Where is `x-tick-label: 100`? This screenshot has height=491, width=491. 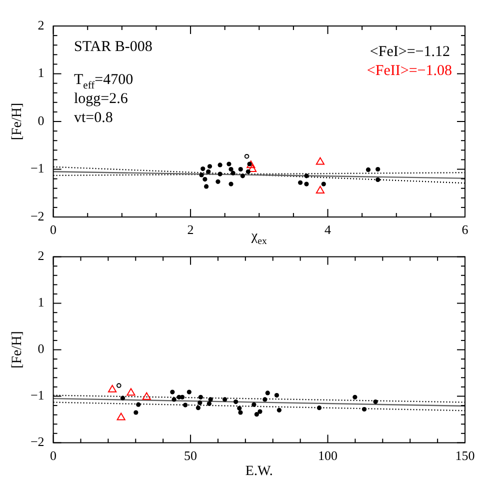 x-tick-label: 100 is located at coordinates (328, 455).